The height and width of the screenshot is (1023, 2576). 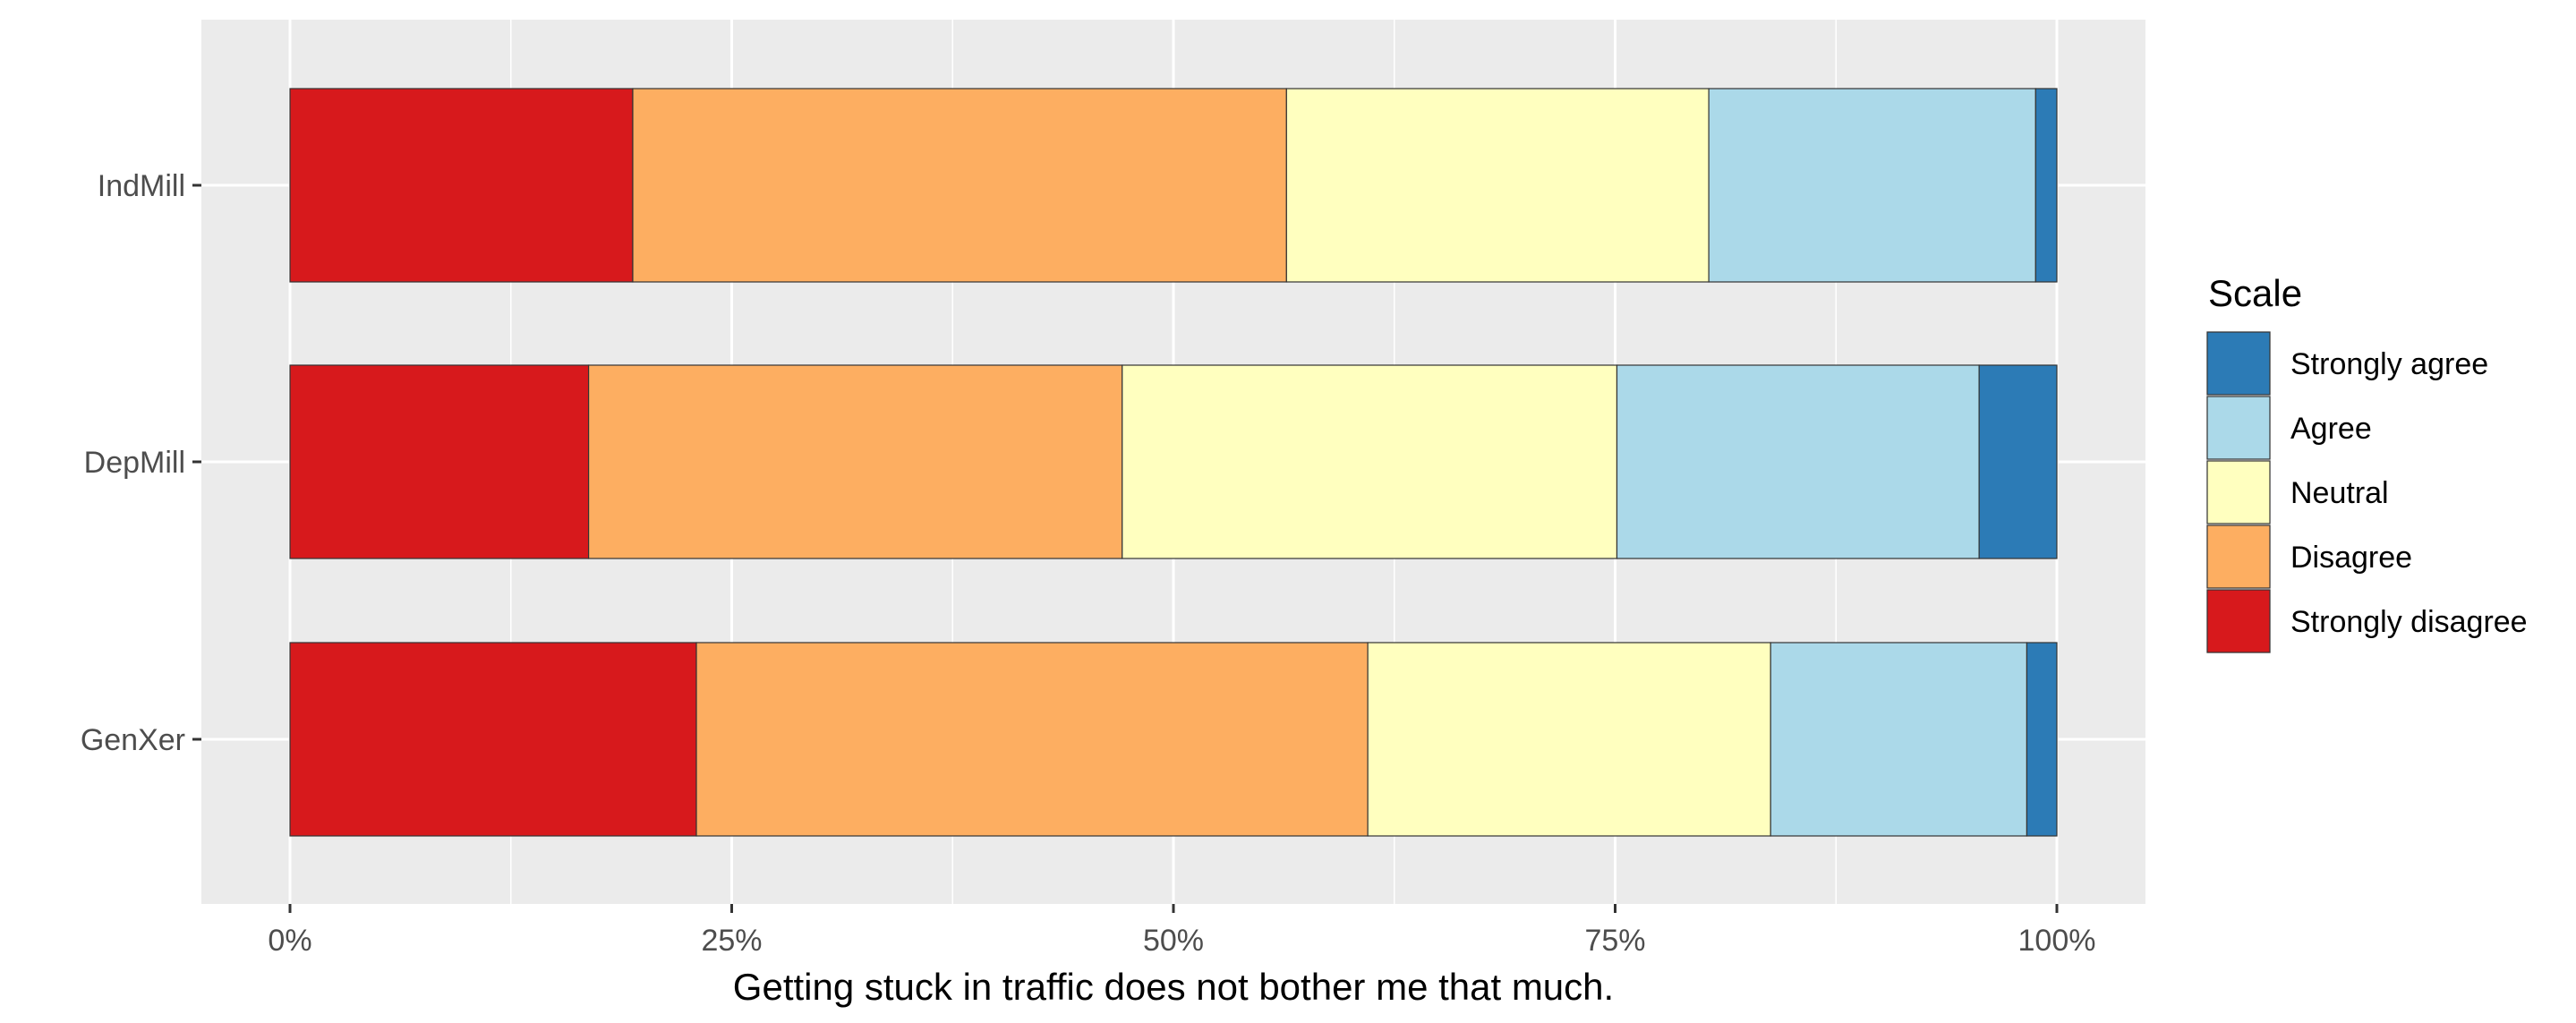 What do you see at coordinates (134, 463) in the screenshot?
I see `y-tick-label: DepMill` at bounding box center [134, 463].